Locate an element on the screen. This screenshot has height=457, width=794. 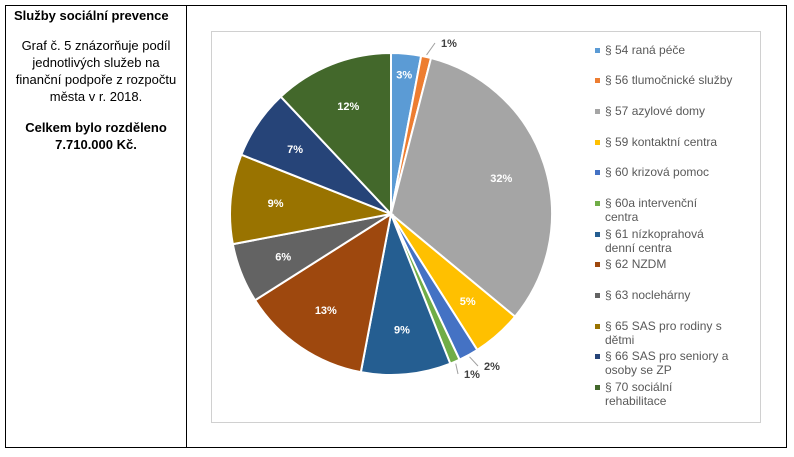
legend-label: § 63 noclehárny is located at coordinates (647, 295).